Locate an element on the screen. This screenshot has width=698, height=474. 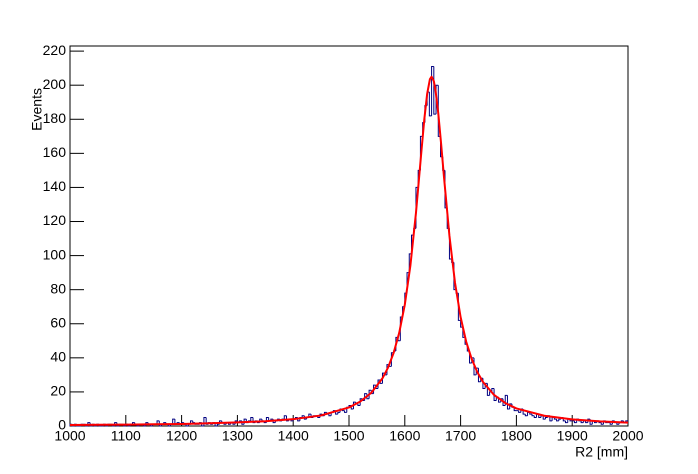
y-tick-label: 0 is located at coordinates (62, 425).